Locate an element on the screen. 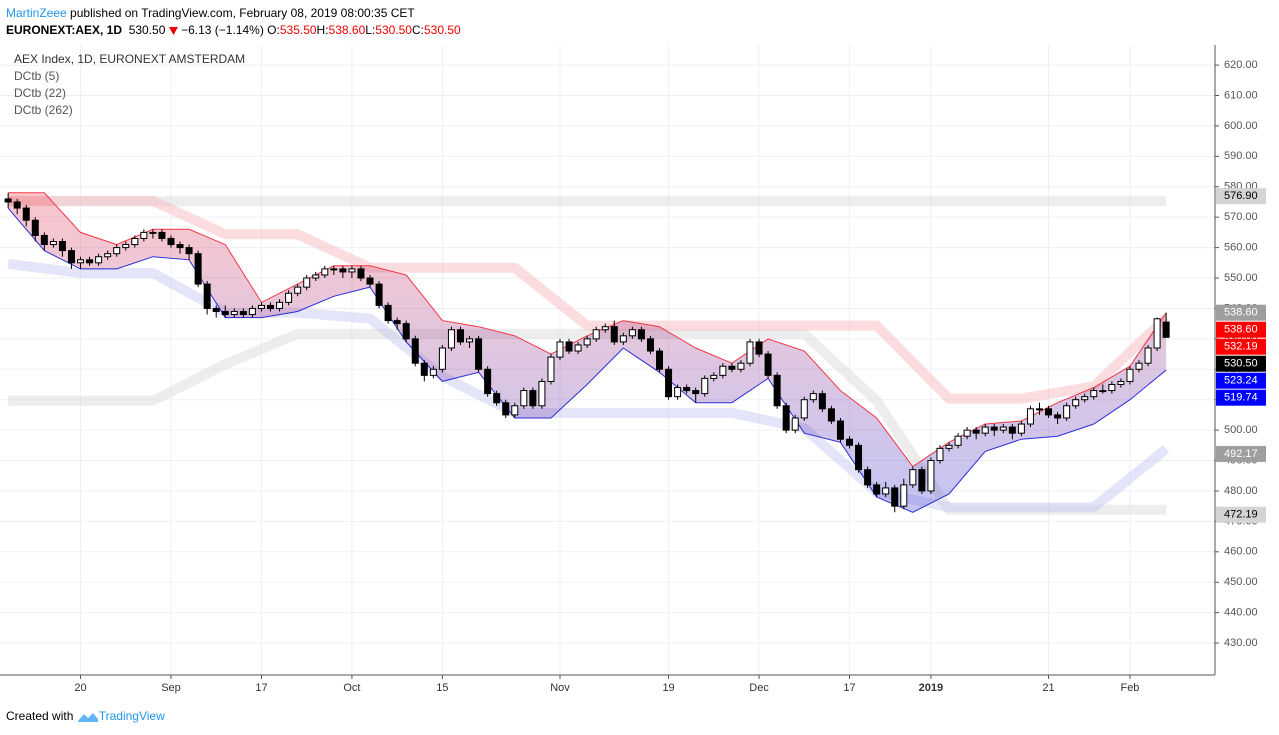 The width and height of the screenshot is (1279, 735). price-tag-label: 532.19 is located at coordinates (1241, 347).